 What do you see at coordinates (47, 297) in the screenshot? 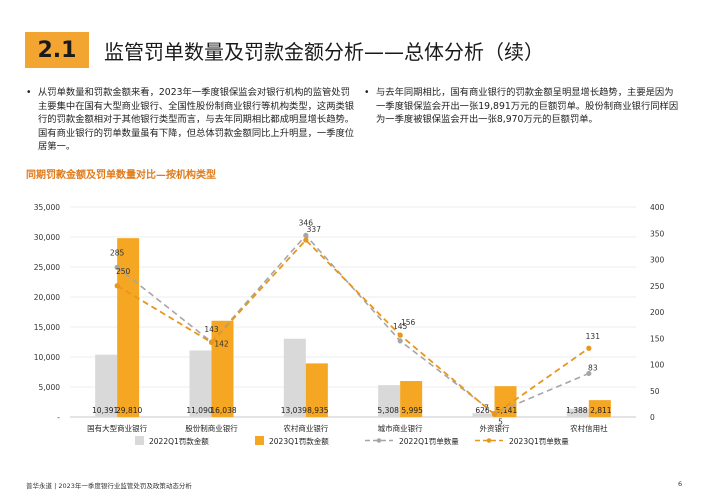
I see `y-left-tick-label: 20,000` at bounding box center [47, 297].